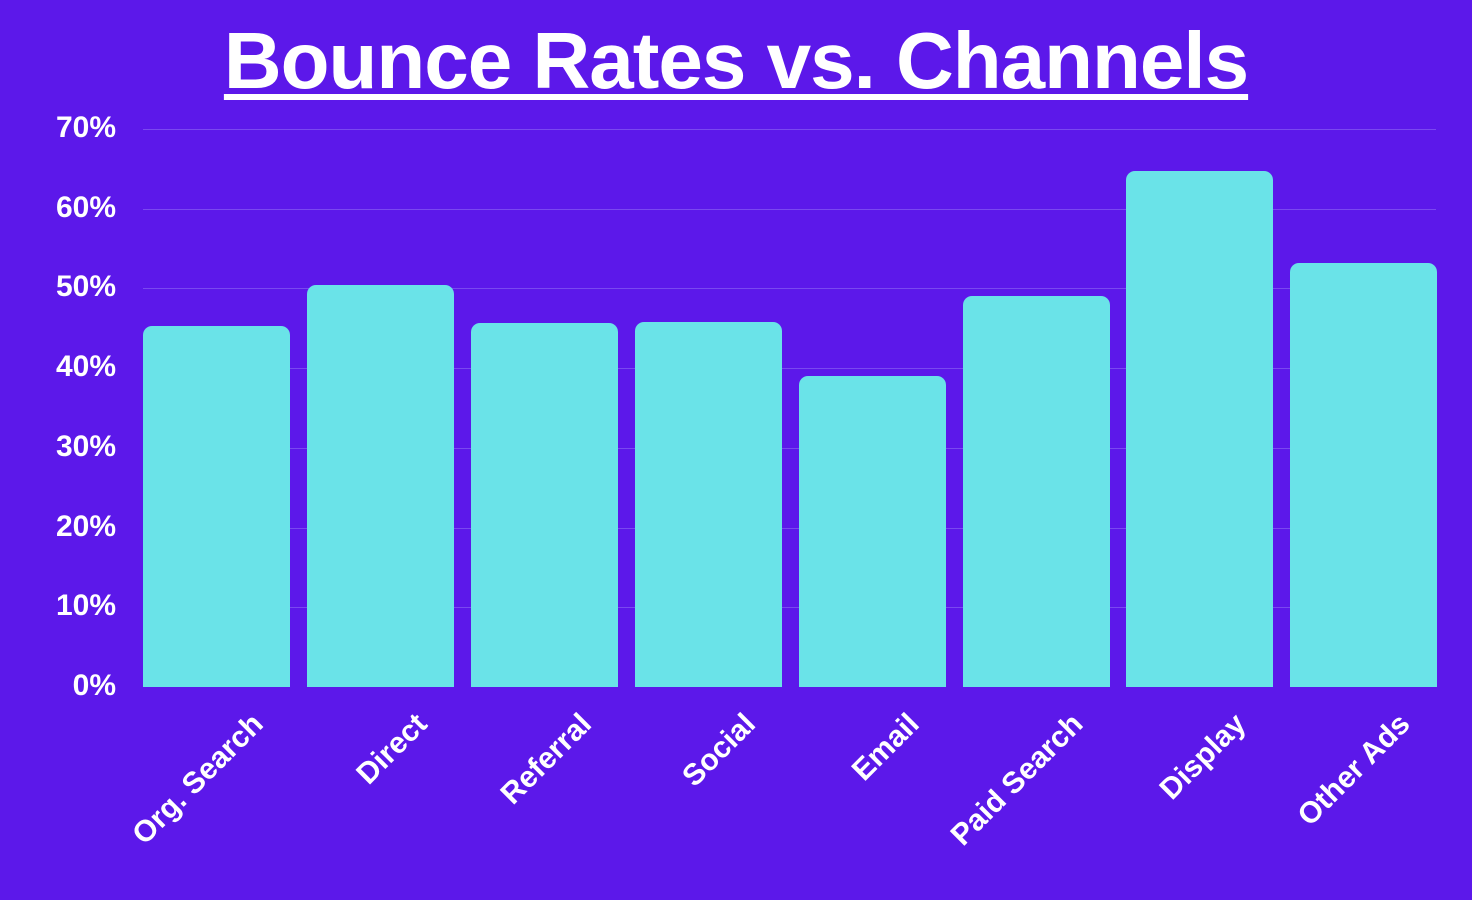 This screenshot has width=1472, height=900. I want to click on bar-paid-search, so click(1036, 491).